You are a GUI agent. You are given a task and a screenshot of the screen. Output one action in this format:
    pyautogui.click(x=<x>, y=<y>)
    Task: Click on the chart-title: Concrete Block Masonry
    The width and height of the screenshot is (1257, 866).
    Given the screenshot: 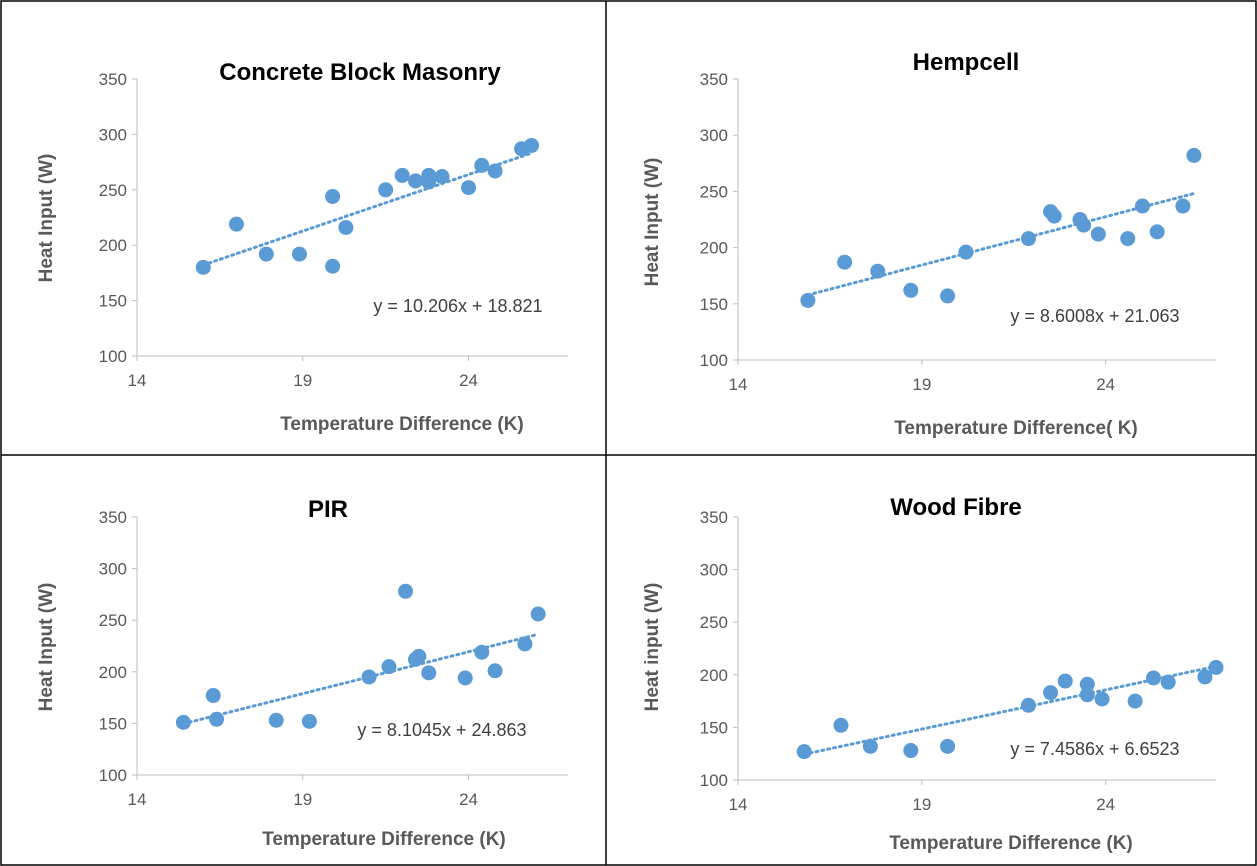 What is the action you would take?
    pyautogui.click(x=360, y=72)
    